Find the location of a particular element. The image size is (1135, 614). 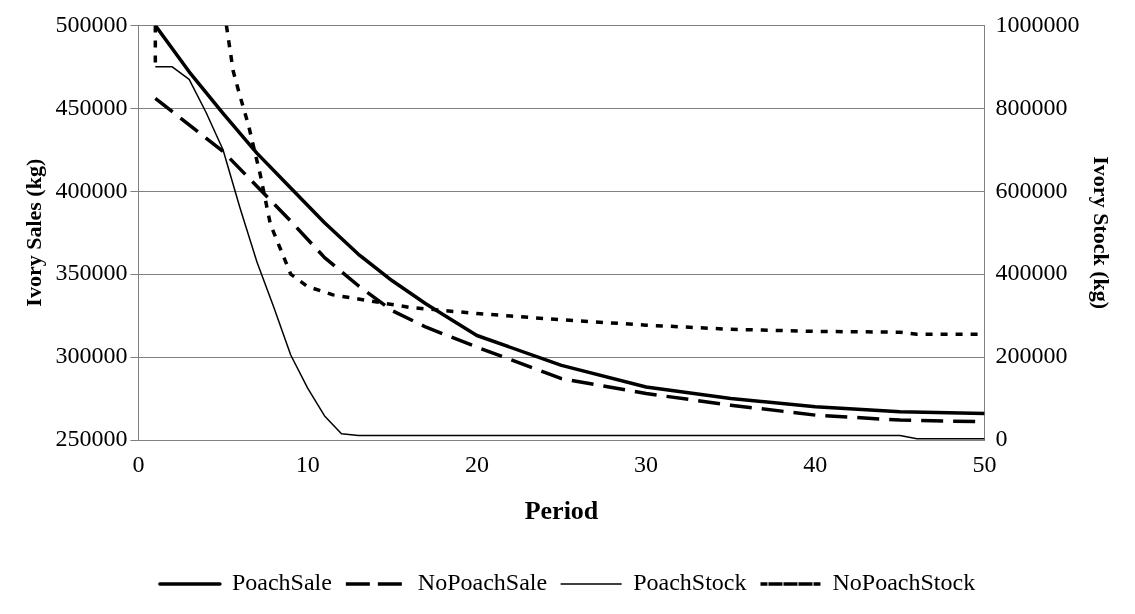

legend-label: NoPoachStock is located at coordinates (904, 582).